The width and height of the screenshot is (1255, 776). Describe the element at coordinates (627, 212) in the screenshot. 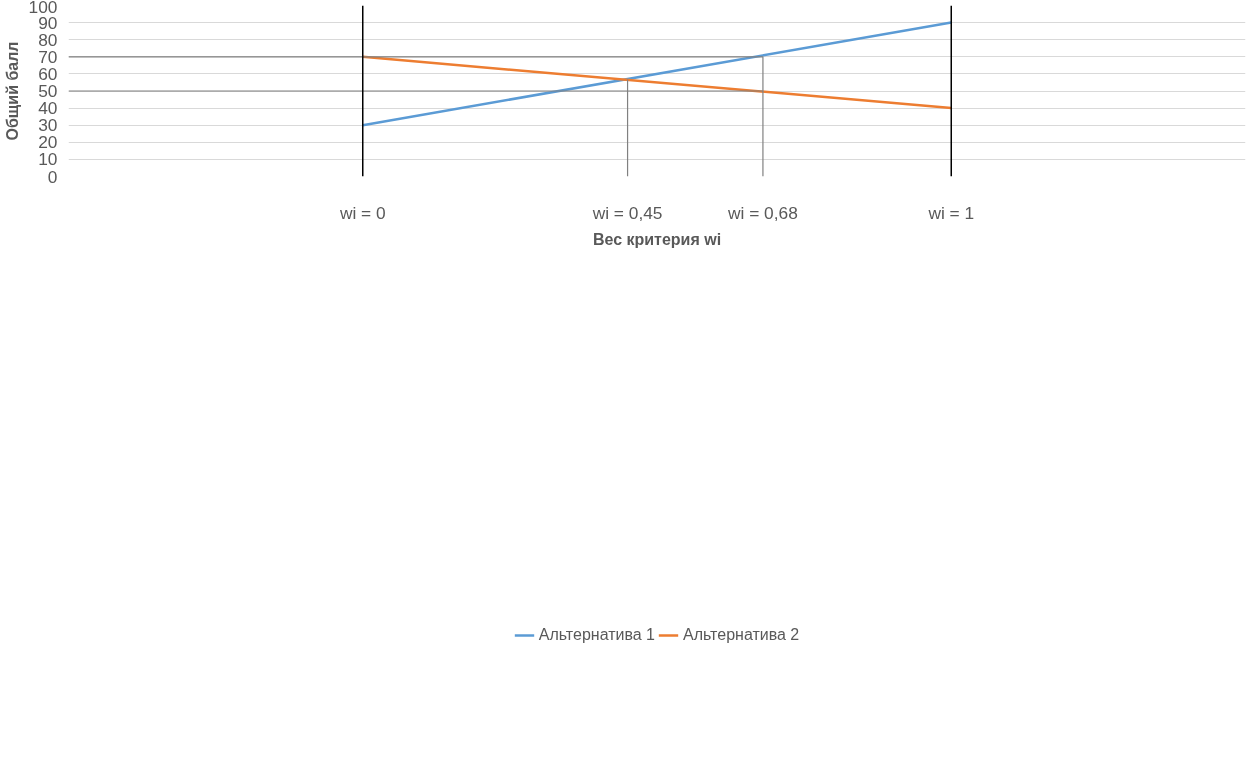

I see `x-tick-label: wi = 0,45` at that location.